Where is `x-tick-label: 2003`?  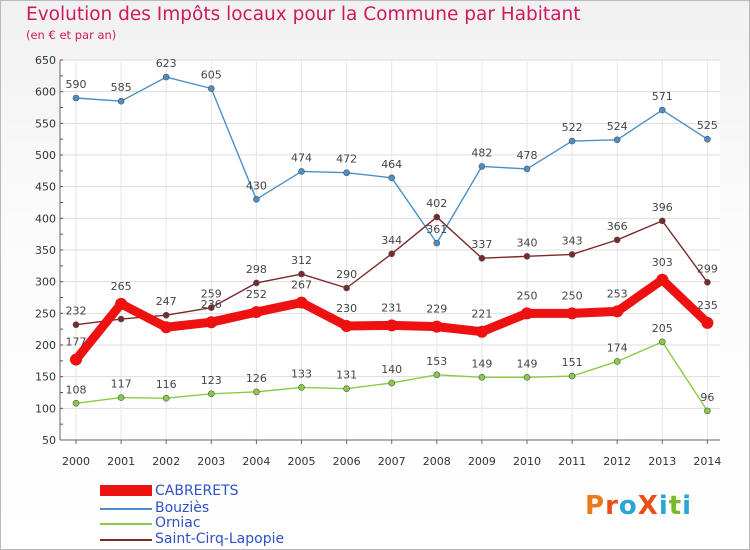 x-tick-label: 2003 is located at coordinates (211, 461).